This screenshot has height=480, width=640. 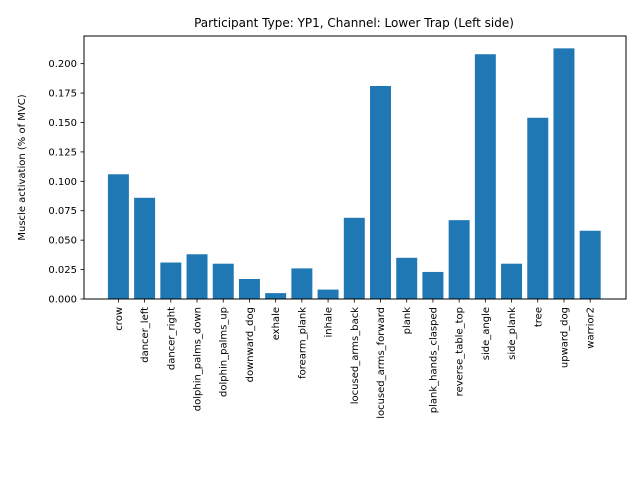 I want to click on y-tick-label: 0.200, so click(x=62, y=64).